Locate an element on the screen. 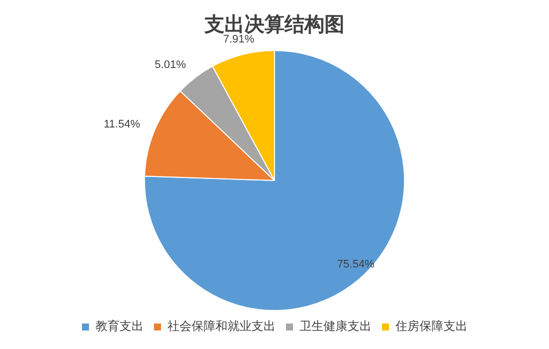 The width and height of the screenshot is (549, 349). legend-label: 卫生健康支出 is located at coordinates (336, 326).